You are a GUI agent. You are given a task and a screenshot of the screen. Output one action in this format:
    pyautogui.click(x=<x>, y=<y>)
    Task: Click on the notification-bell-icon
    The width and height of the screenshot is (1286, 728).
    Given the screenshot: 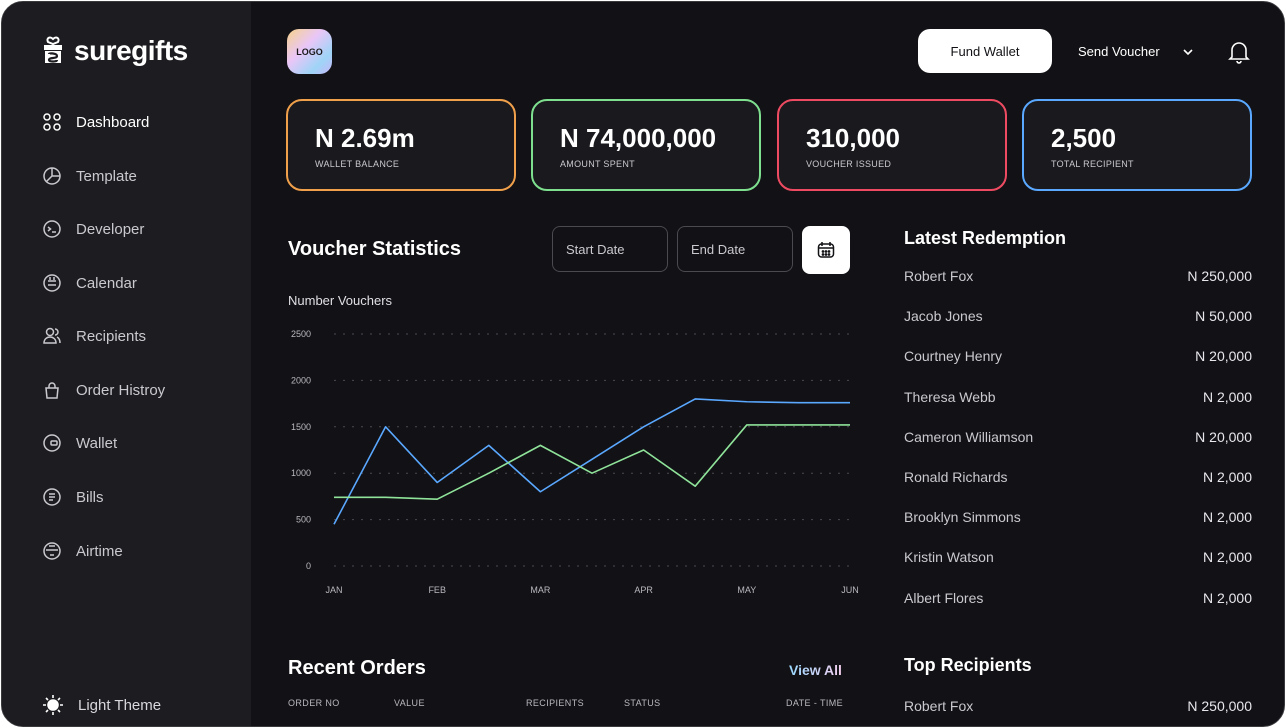 What is the action you would take?
    pyautogui.click(x=1239, y=54)
    